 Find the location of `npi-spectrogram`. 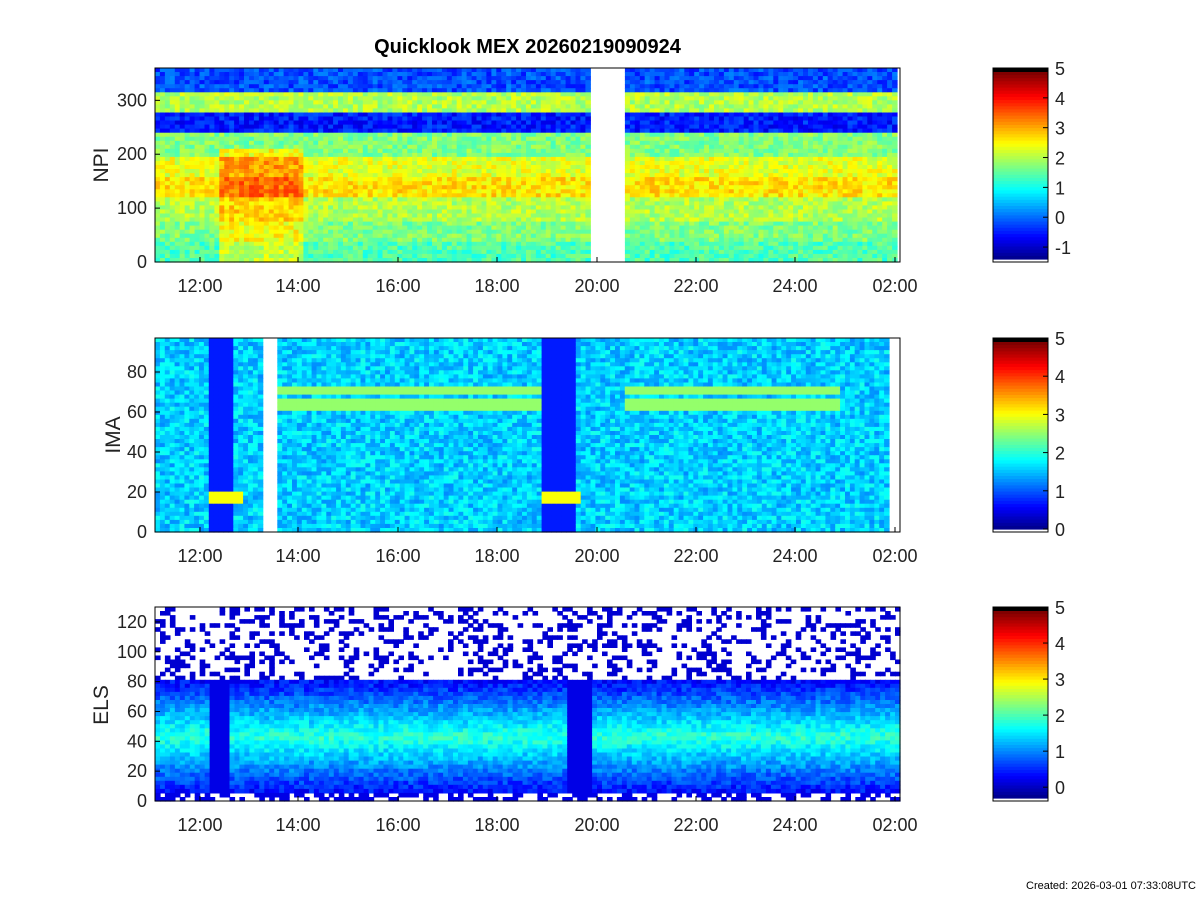

npi-spectrogram is located at coordinates (526, 165).